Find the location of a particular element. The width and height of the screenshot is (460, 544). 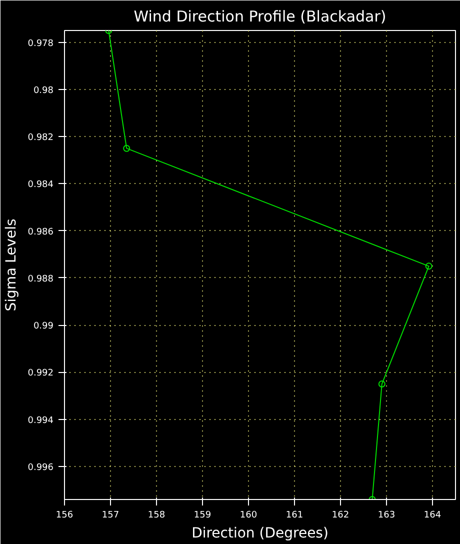

x-axis-title: Direction (Degrees) is located at coordinates (260, 534).